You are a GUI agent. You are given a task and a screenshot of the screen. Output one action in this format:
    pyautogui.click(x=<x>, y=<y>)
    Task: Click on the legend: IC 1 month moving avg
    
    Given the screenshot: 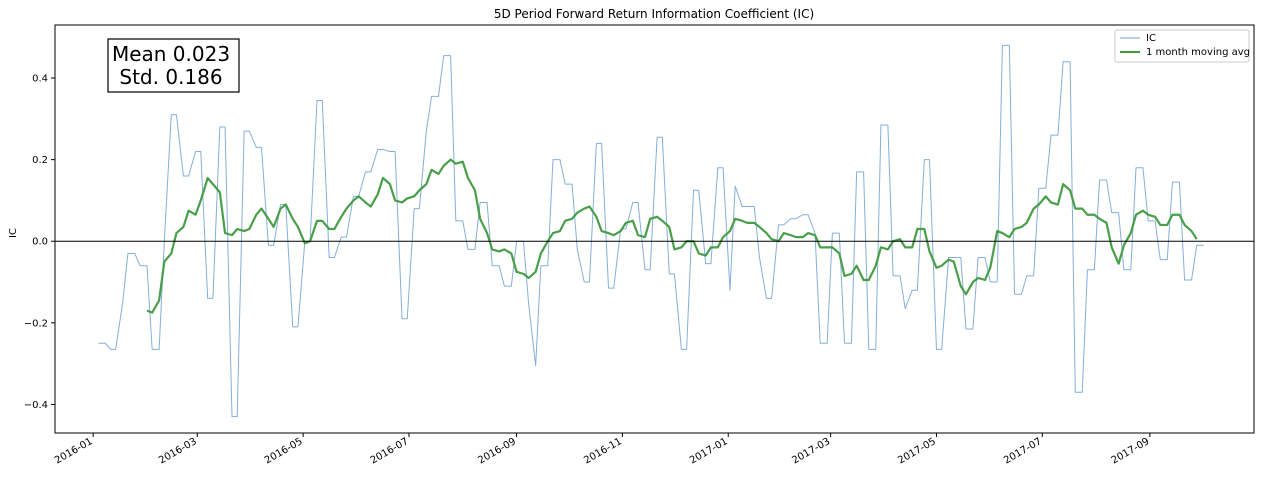 What is the action you would take?
    pyautogui.click(x=1182, y=46)
    